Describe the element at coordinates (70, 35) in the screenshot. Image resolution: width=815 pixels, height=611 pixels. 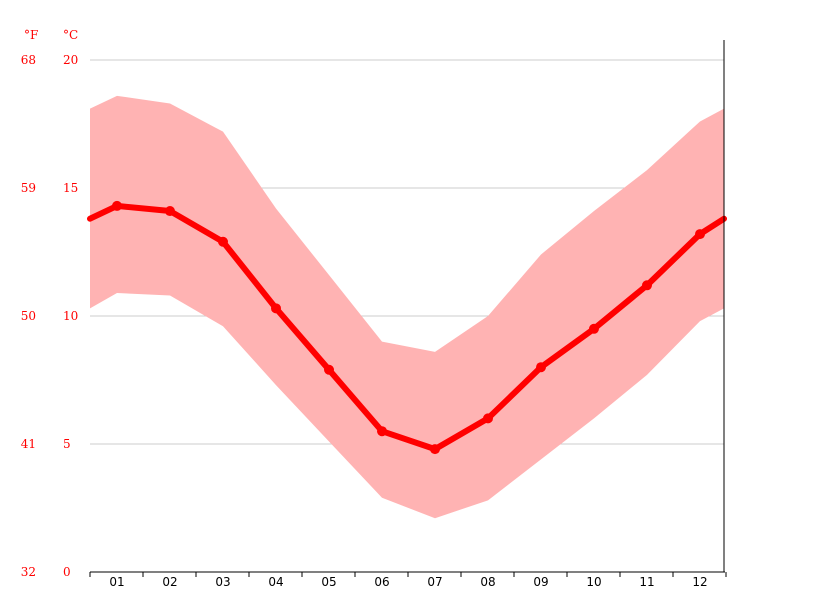
I see `celsius-unit-label: °C` at that location.